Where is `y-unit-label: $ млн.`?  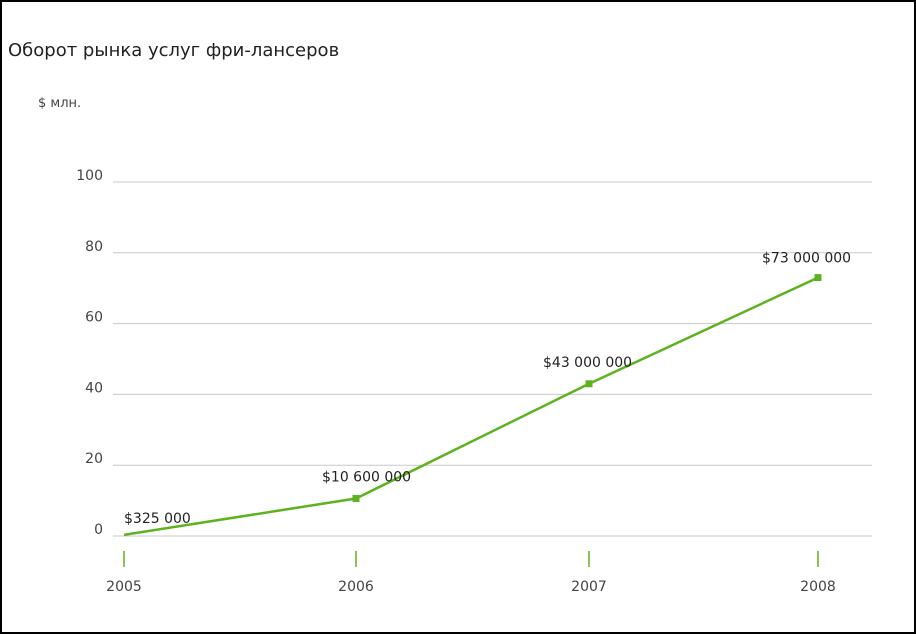
y-unit-label: $ млн. is located at coordinates (60, 103).